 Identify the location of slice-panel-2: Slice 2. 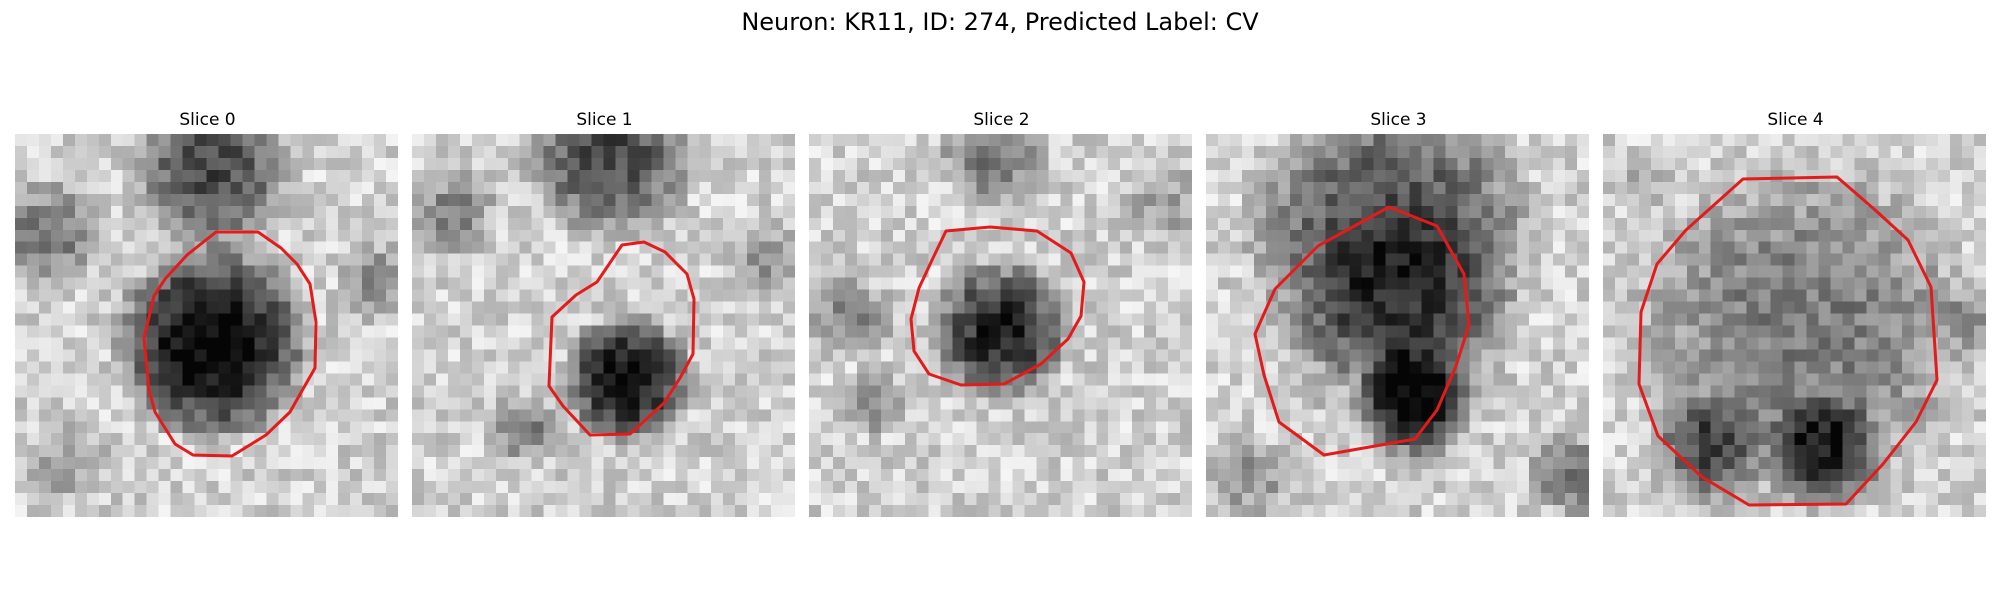
(1001, 312).